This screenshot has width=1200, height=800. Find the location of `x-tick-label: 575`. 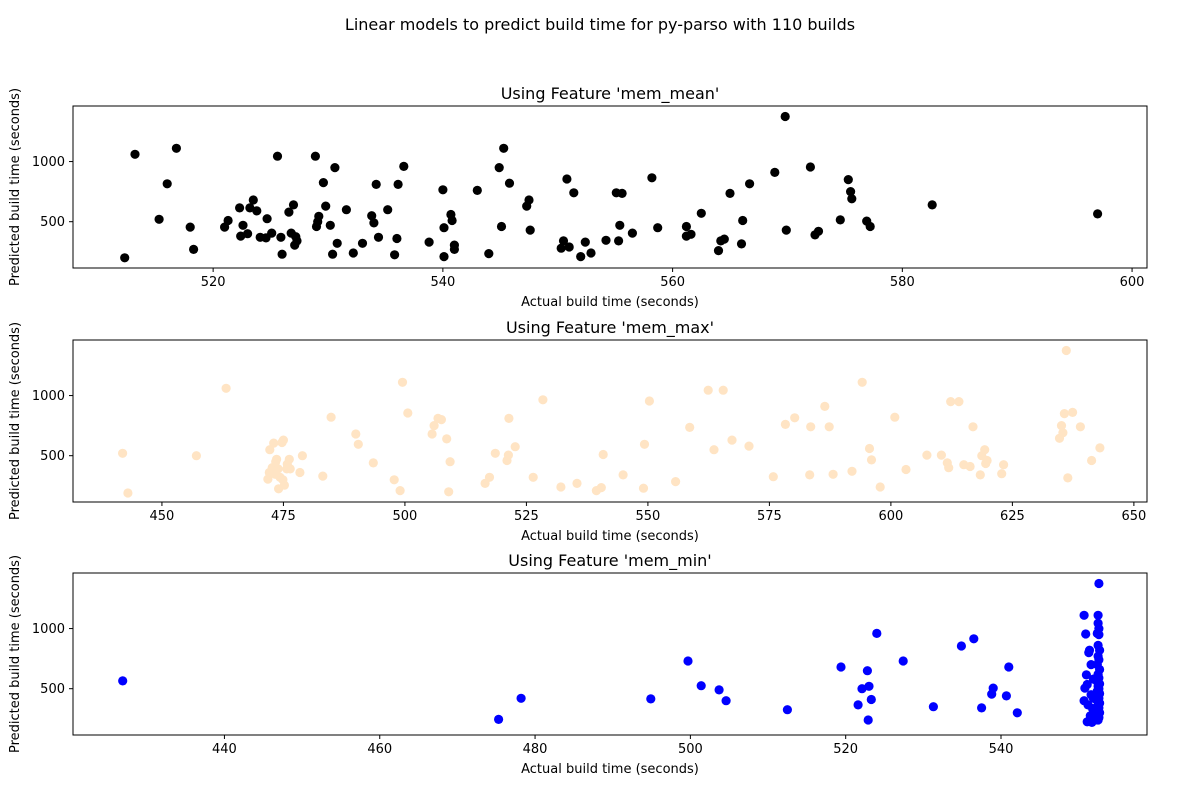

x-tick-label: 575 is located at coordinates (769, 516).